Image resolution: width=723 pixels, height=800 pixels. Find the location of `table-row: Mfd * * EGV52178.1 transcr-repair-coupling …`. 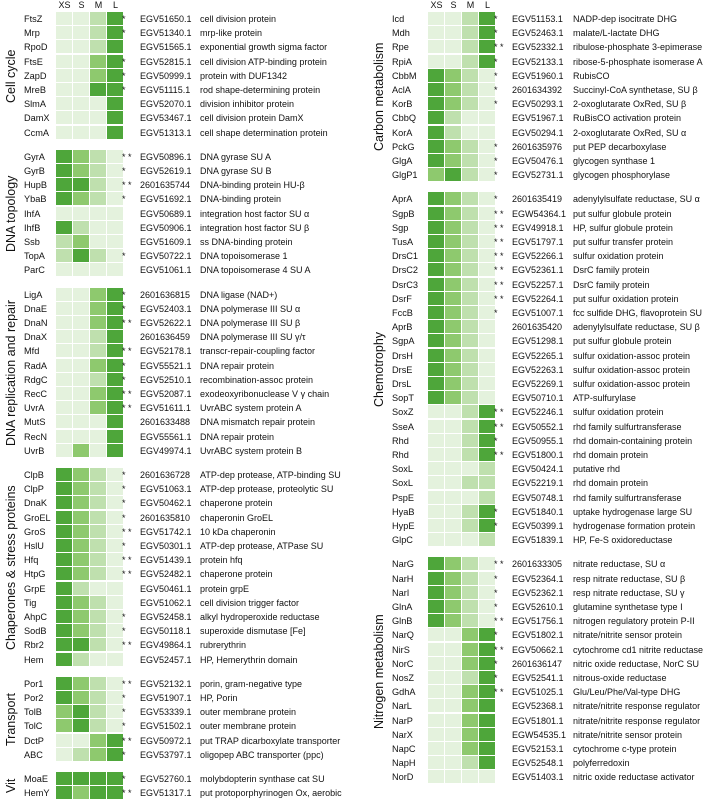

table-row: Mfd * * EGV52178.1 transcr-repair-coupling … is located at coordinates (361, 351).